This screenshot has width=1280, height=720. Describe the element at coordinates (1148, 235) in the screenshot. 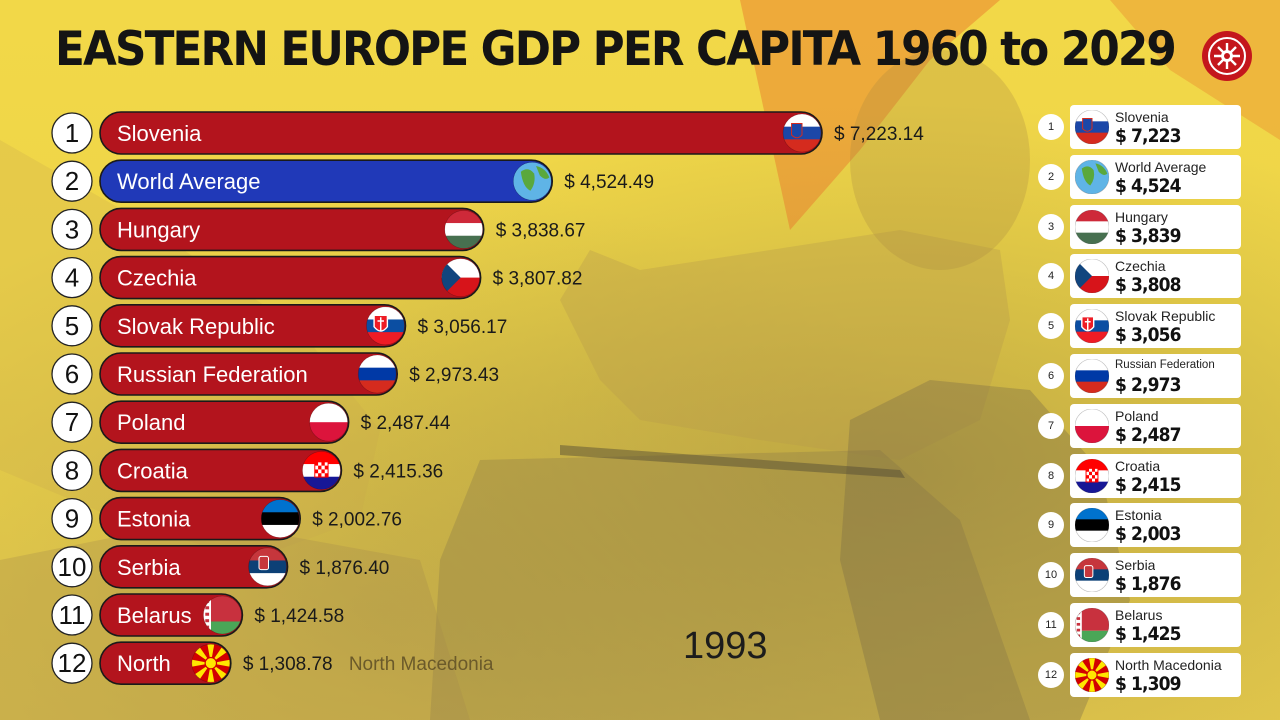

I see `leaderboard-value: $ 3,839` at that location.